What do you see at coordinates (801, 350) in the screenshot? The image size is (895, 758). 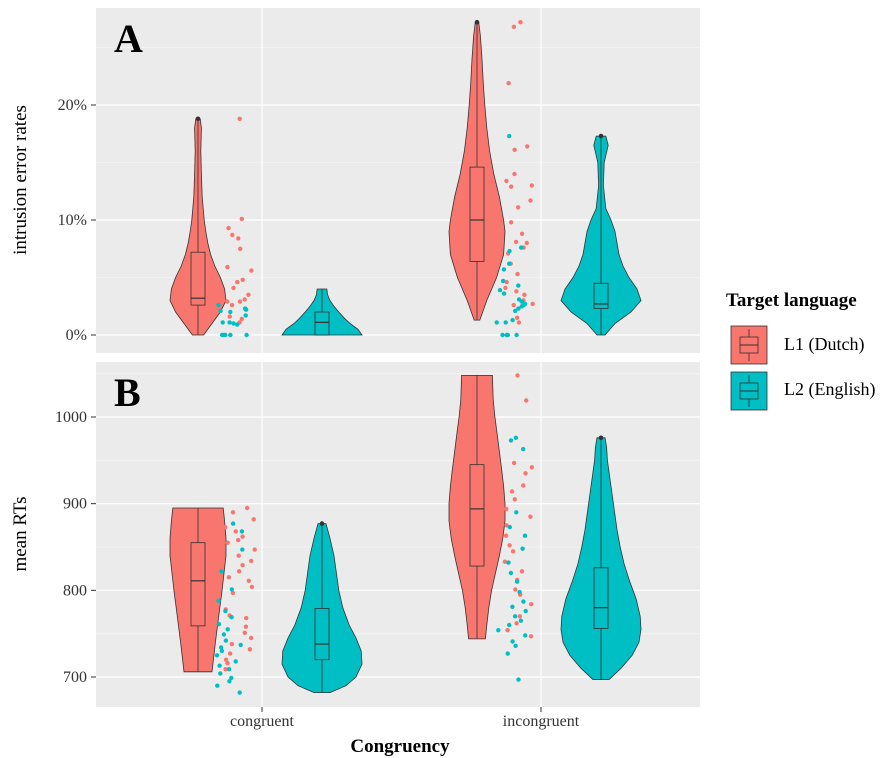 I see `legend: Target language L1 (Dutch) L2 (English)` at bounding box center [801, 350].